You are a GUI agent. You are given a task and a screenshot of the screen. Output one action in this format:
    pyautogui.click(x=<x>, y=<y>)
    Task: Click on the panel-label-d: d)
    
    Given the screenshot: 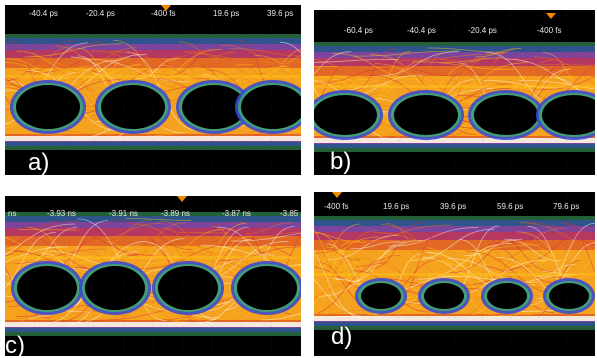 What is the action you would take?
    pyautogui.click(x=342, y=336)
    